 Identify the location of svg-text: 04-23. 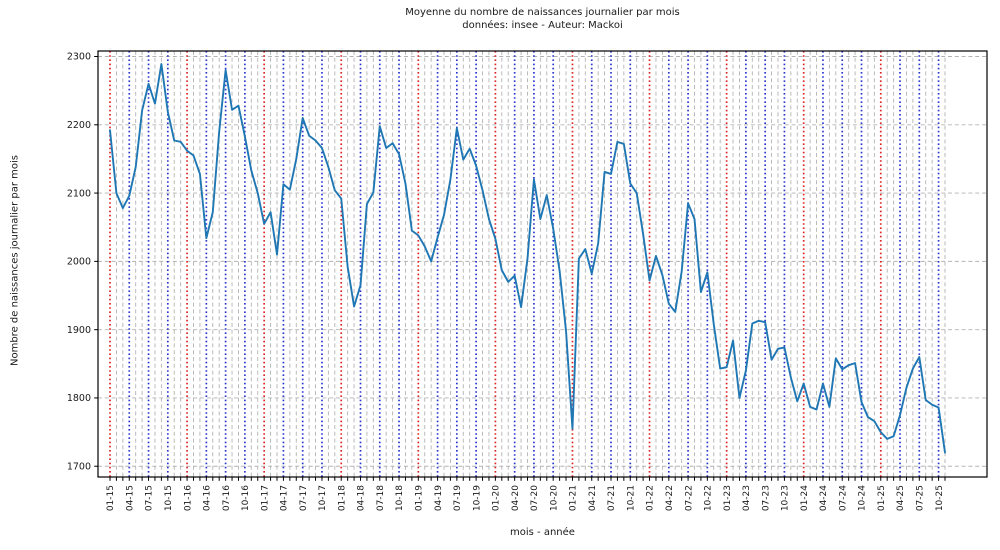
(747, 498).